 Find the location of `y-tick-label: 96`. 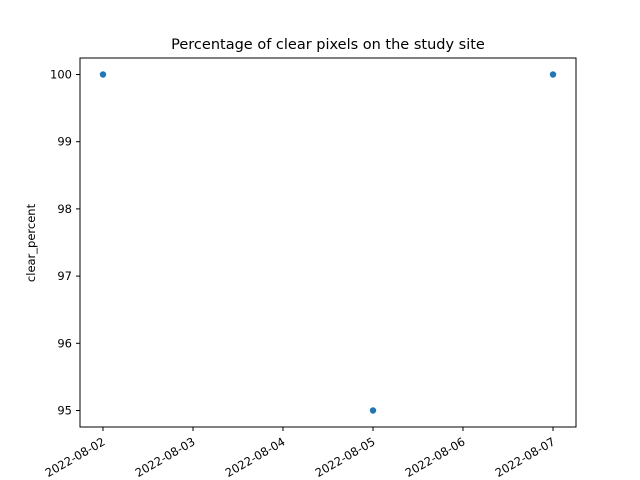

y-tick-label: 96 is located at coordinates (64, 343).